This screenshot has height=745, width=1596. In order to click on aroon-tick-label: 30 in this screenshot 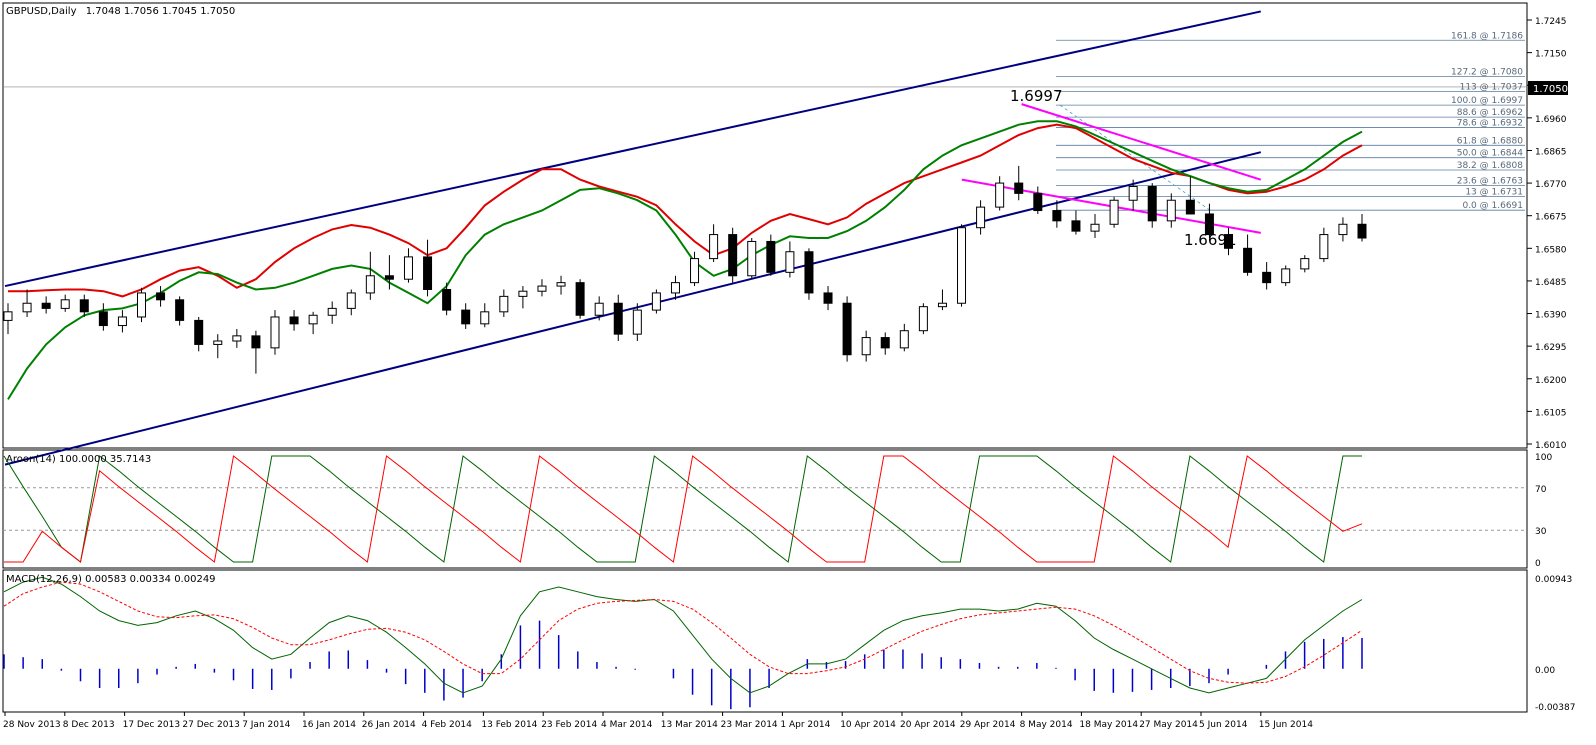, I will do `click(1541, 532)`.